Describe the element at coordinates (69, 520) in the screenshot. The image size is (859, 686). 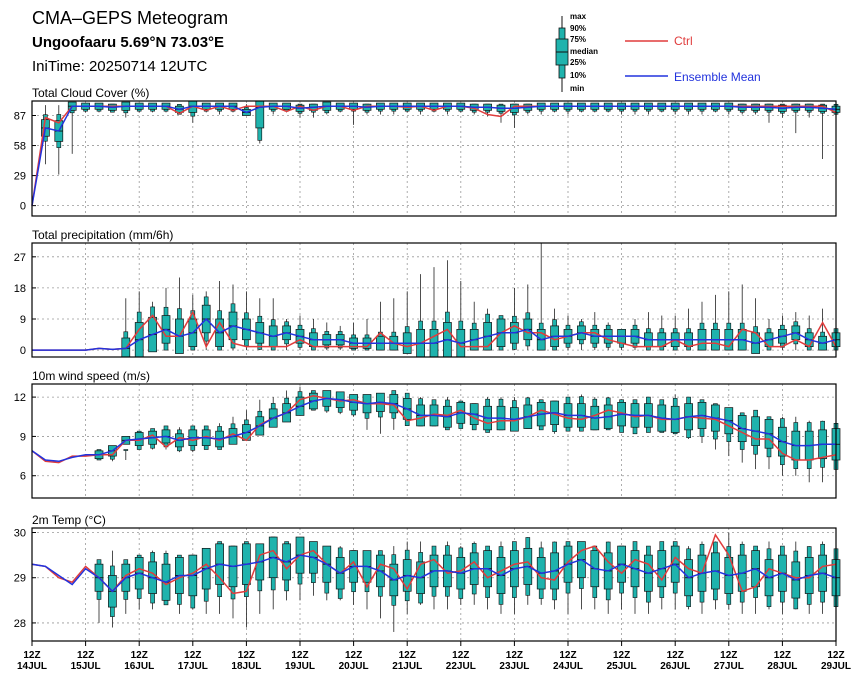
I see `panel-title: 2m Temp (°C)` at that location.